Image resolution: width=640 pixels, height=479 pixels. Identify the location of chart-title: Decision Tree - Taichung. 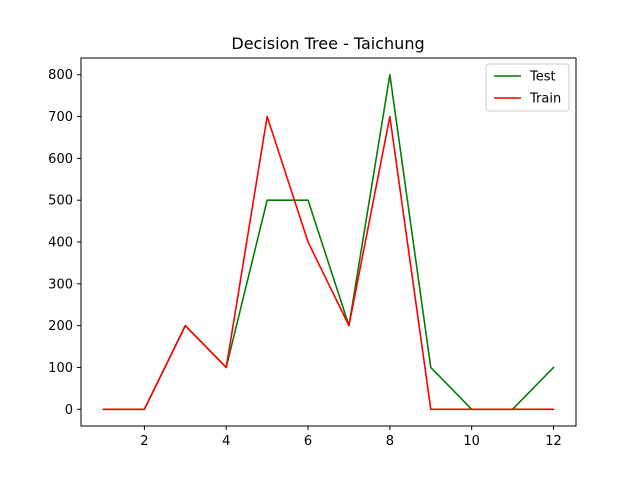
(327, 43).